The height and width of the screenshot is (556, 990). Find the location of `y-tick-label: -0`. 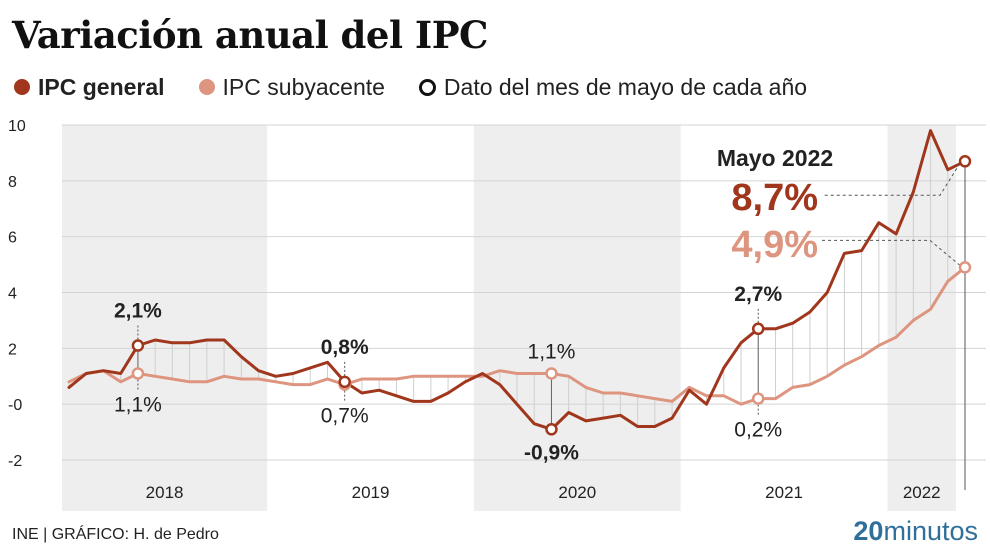

y-tick-label: -0 is located at coordinates (15, 405).